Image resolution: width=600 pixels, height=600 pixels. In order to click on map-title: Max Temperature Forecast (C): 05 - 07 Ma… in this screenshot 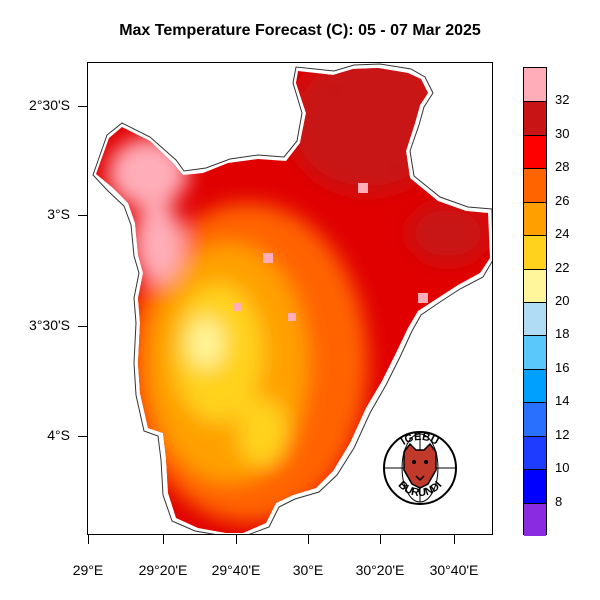, I will do `click(300, 30)`.